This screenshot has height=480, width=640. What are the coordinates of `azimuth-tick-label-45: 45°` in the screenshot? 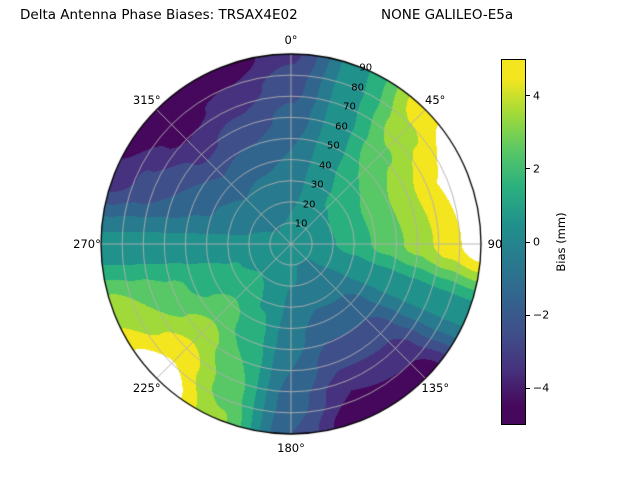 It's located at (435, 99).